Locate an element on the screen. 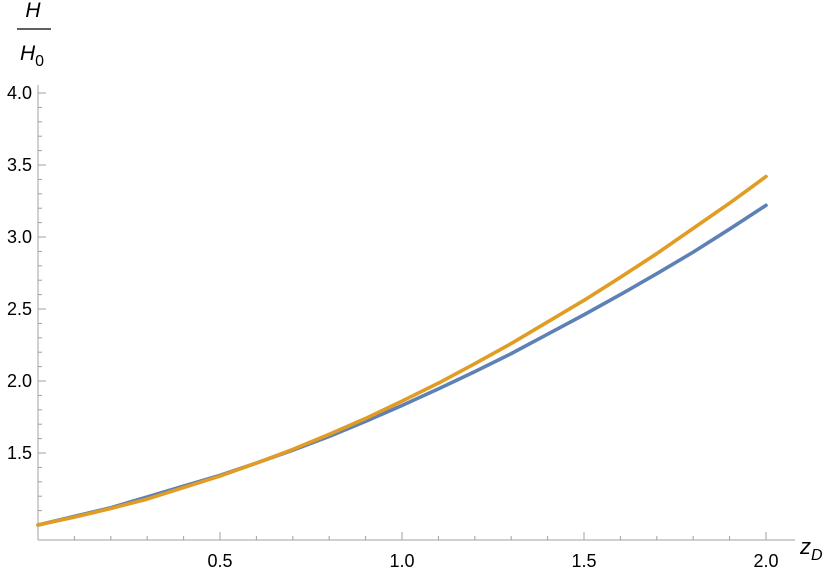 This screenshot has height=577, width=830. y-axis-label-numerator: H is located at coordinates (33, 11).